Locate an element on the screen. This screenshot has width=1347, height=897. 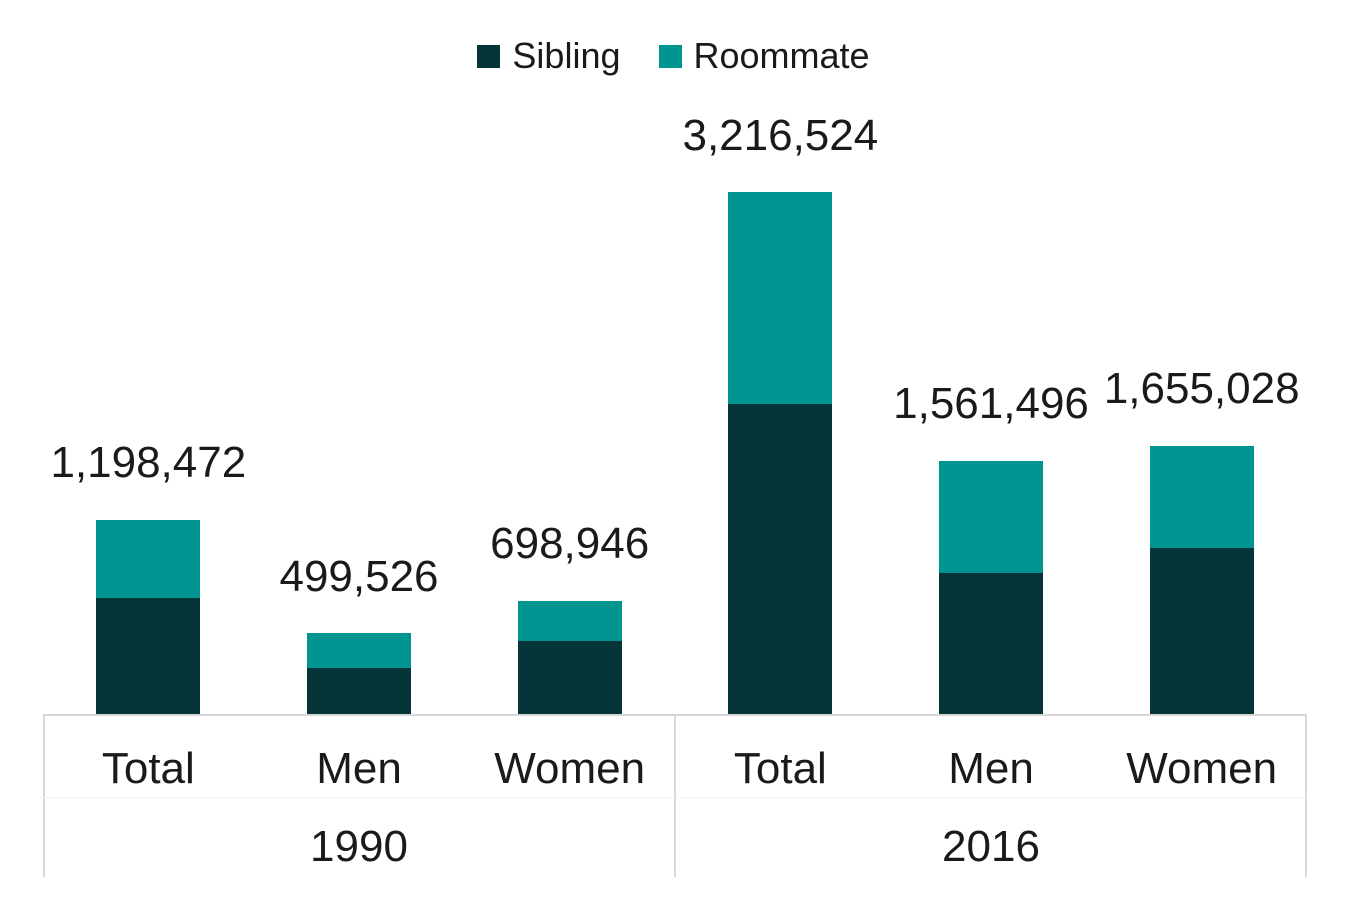
bar-total-label: 1,198,472 is located at coordinates (148, 463).